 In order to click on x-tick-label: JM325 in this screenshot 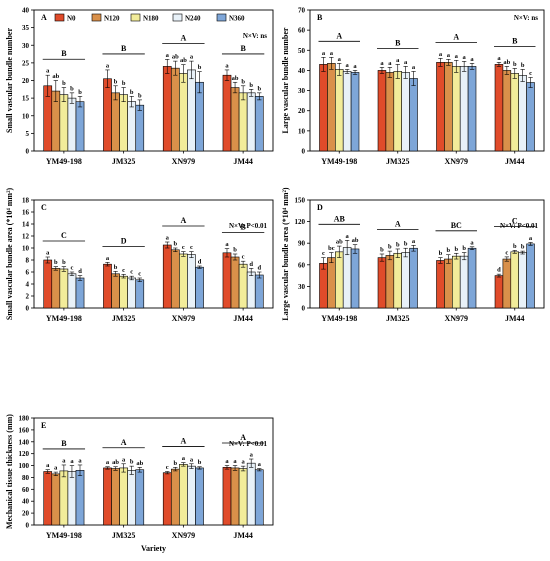, I will do `click(124, 161)`.